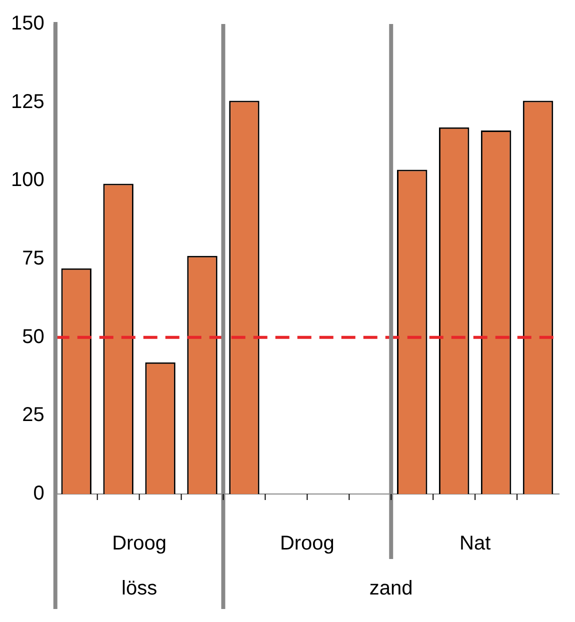 The height and width of the screenshot is (622, 575). What do you see at coordinates (476, 543) in the screenshot?
I see `text: Nat` at bounding box center [476, 543].